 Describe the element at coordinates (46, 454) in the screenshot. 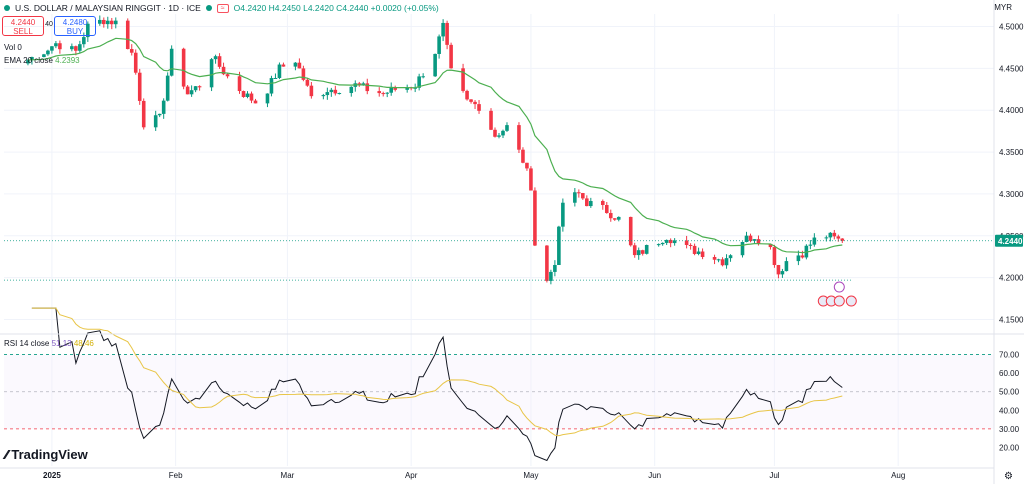

I see `tradingview-logo: ⁄⁄ TradingView` at that location.